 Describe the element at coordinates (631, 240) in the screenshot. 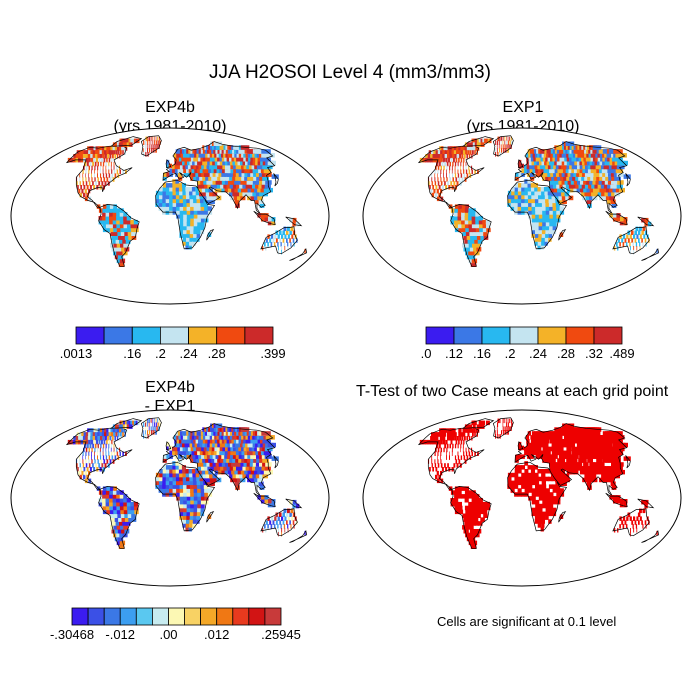

I see `coastline-australia` at that location.